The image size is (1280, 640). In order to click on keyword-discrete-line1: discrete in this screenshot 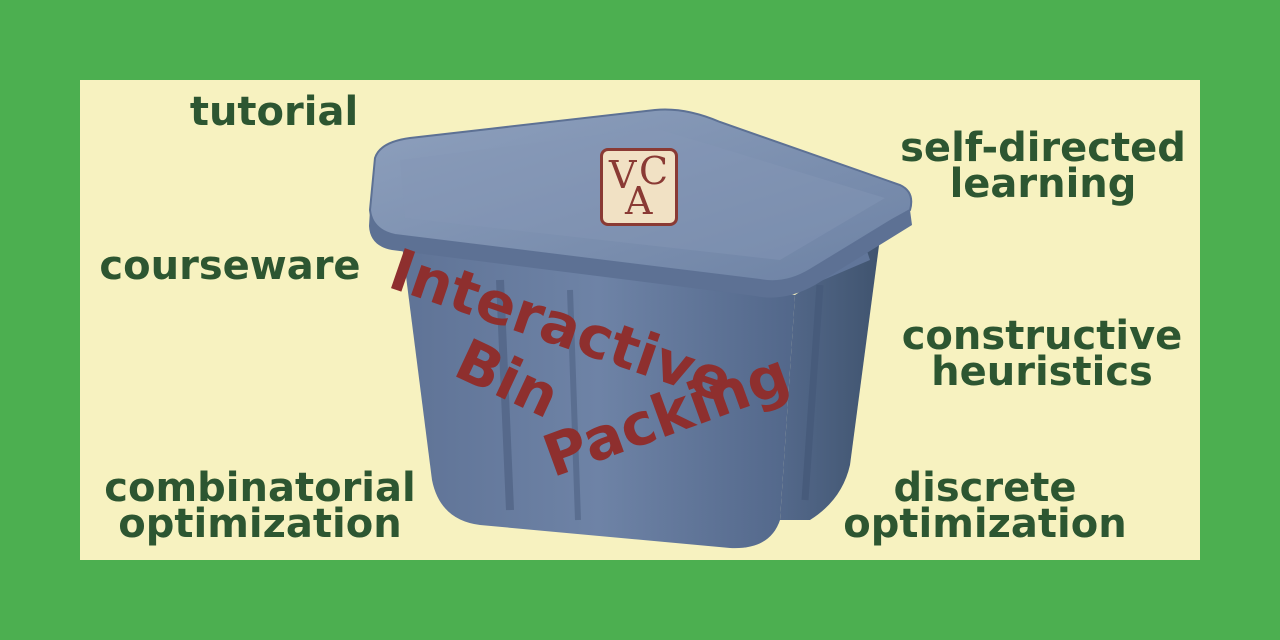, I will do `click(985, 488)`.